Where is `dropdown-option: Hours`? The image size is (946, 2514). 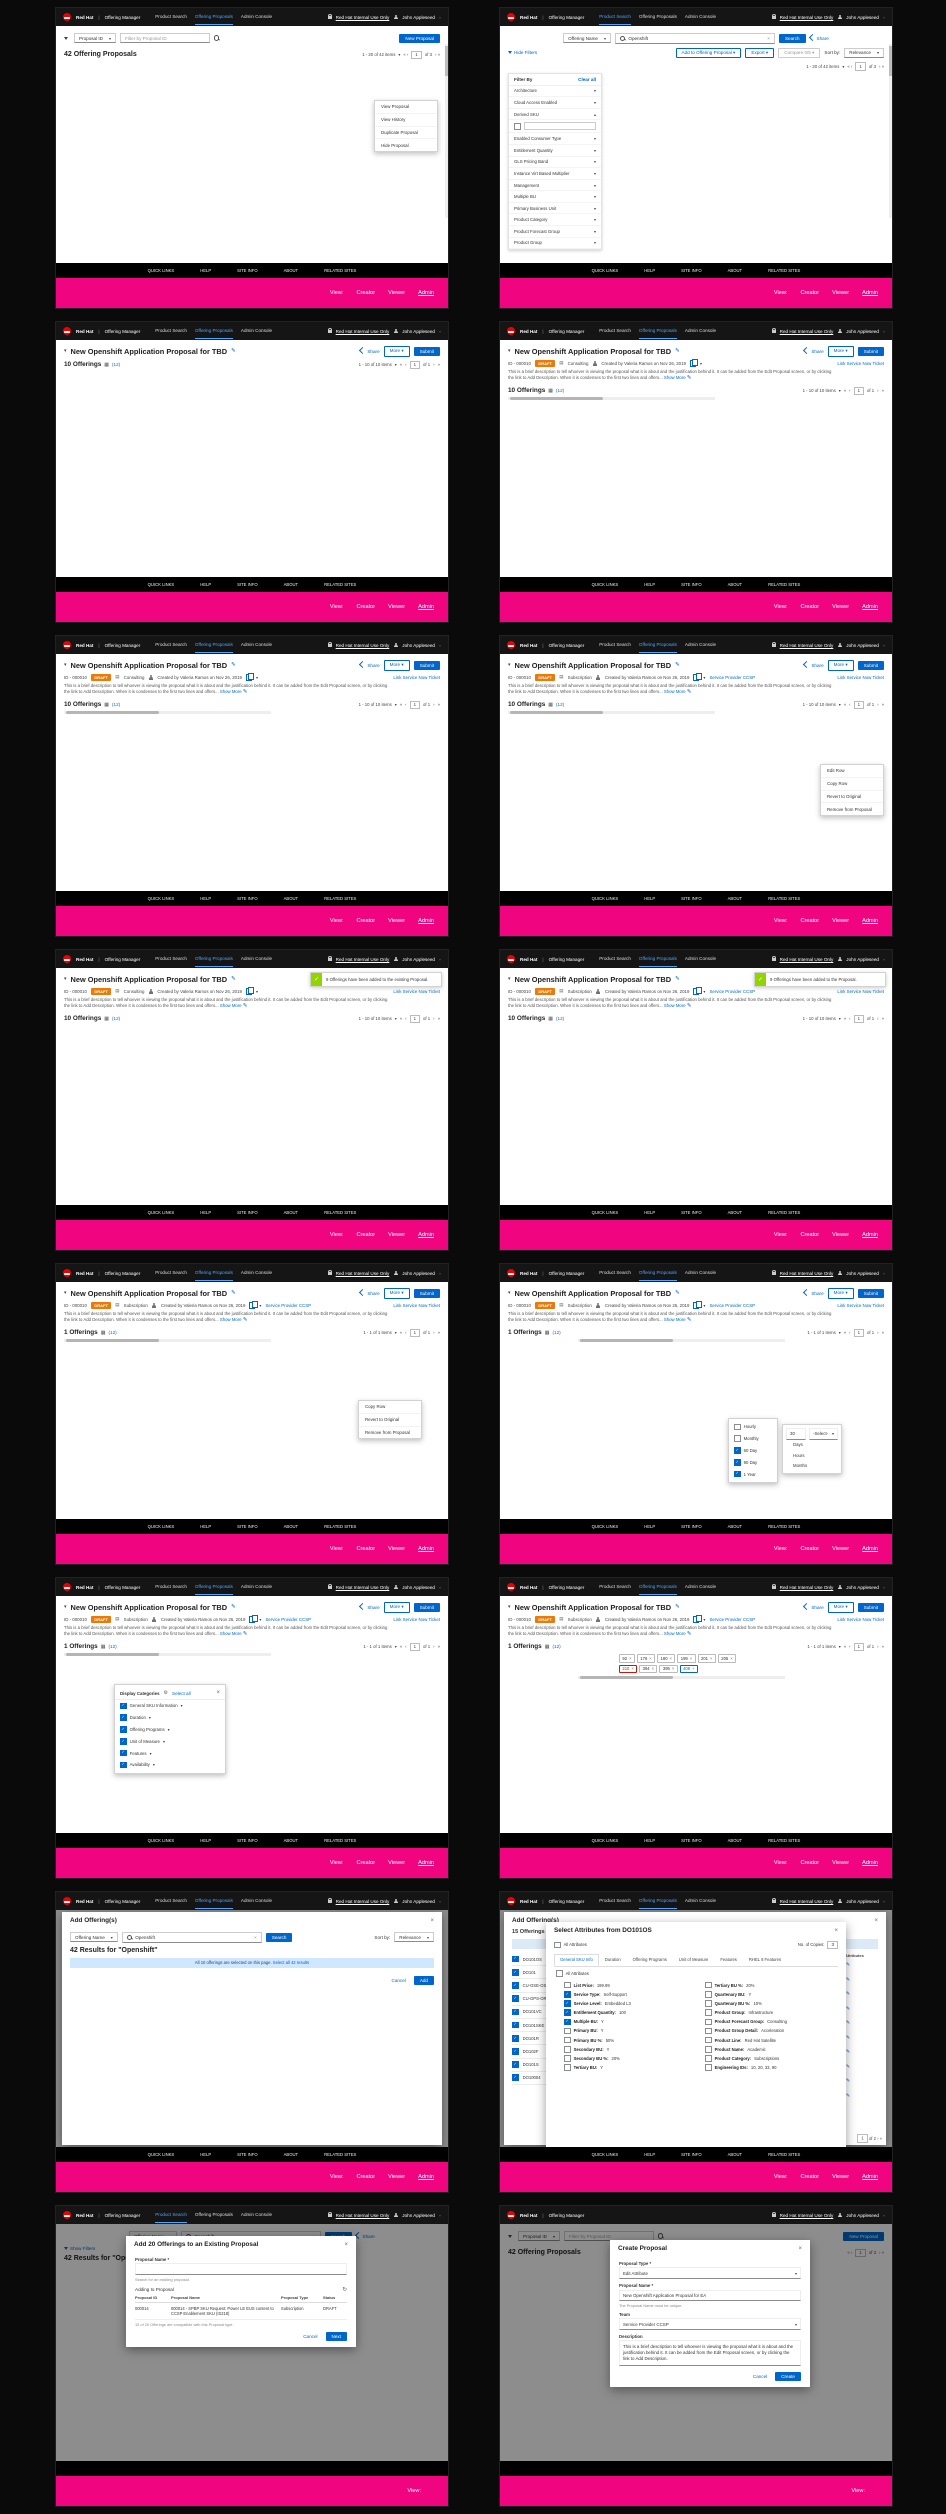 dropdown-option: Hours is located at coordinates (799, 1455).